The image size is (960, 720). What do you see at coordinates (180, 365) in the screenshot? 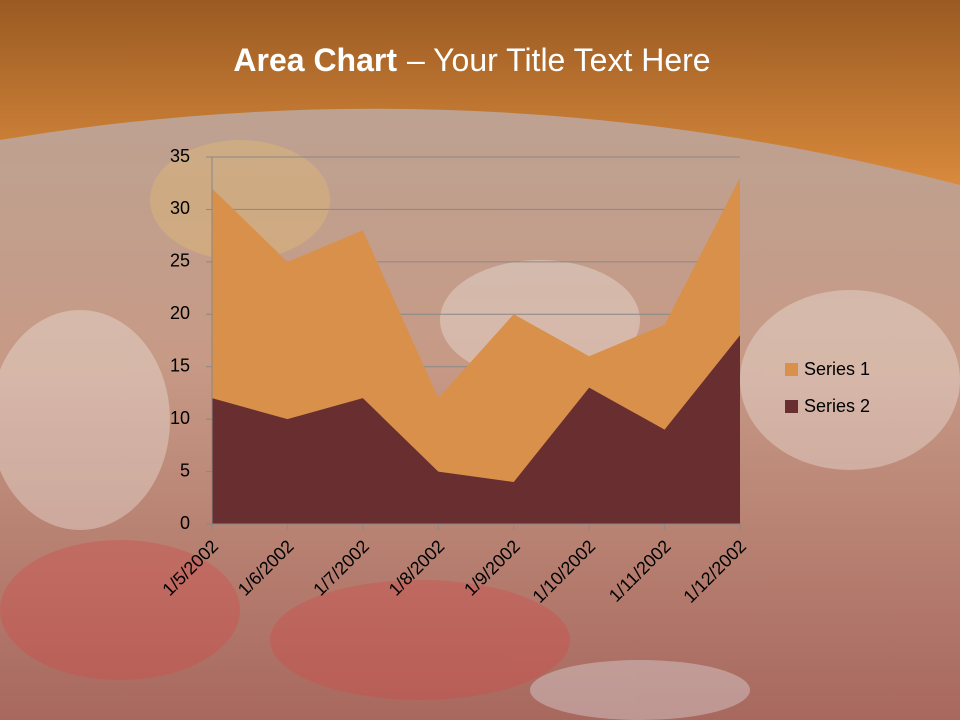
I see `y-tick-label: 15` at bounding box center [180, 365].